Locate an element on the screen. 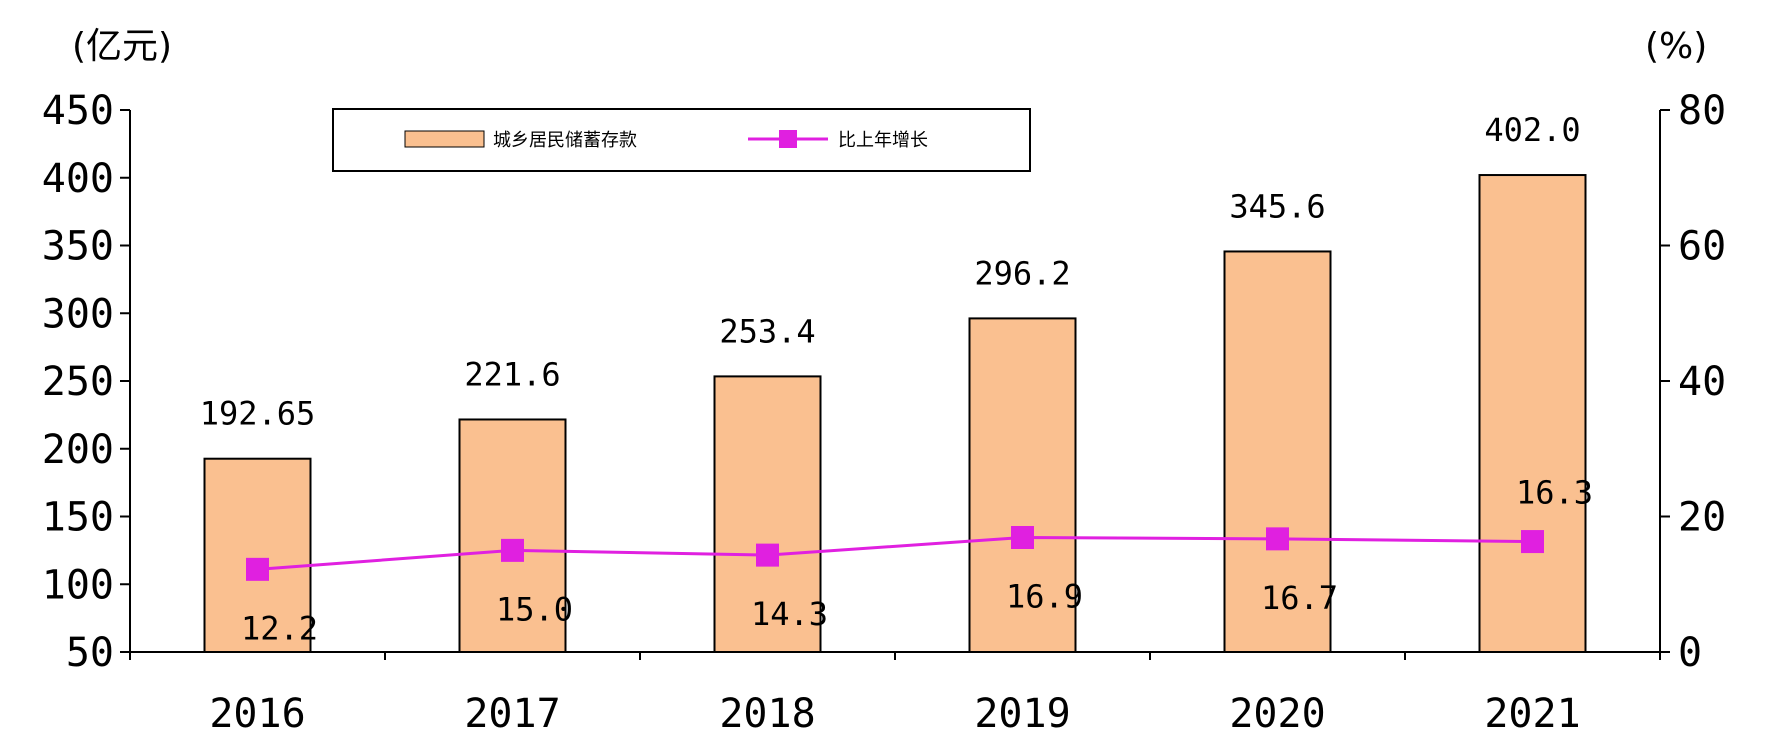 The width and height of the screenshot is (1771, 745). left-tick-label: 100 is located at coordinates (78, 585).